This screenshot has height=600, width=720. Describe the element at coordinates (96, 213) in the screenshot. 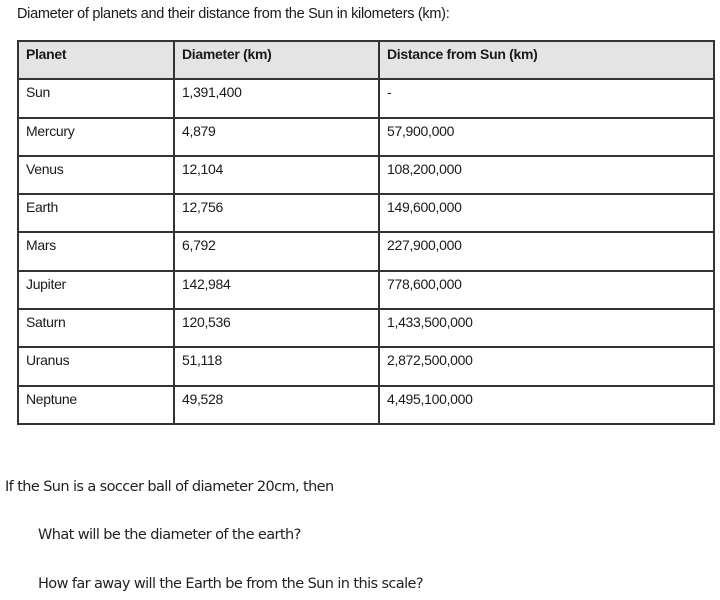

I see `cell-planet: Earth` at that location.